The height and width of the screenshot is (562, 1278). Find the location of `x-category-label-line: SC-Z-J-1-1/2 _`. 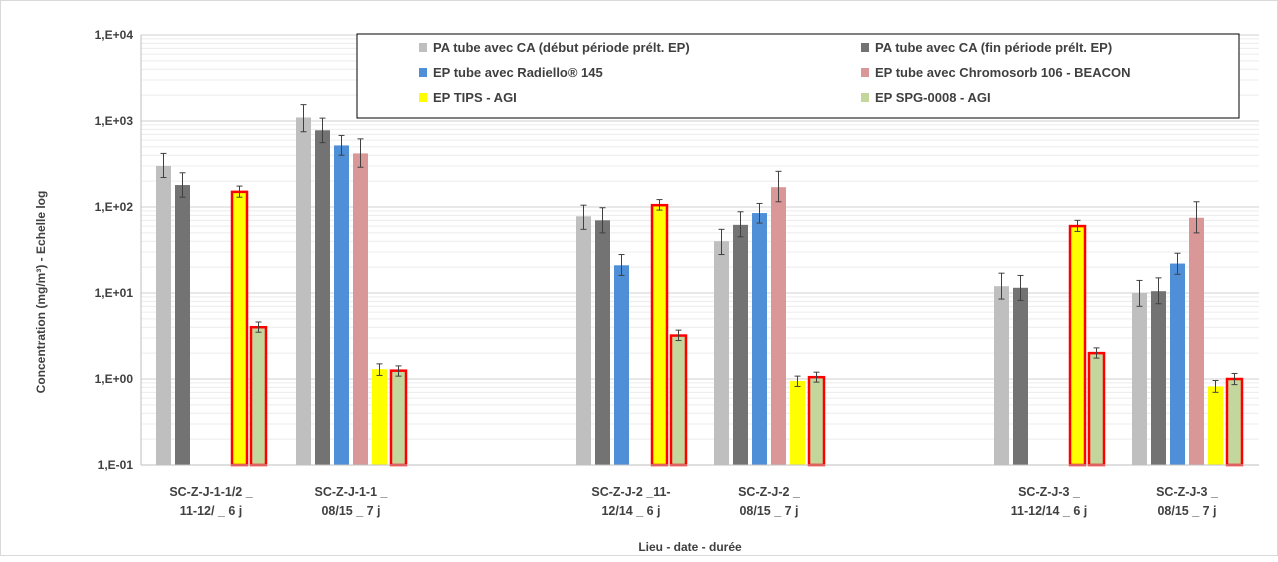

x-category-label-line: SC-Z-J-1-1/2 _ is located at coordinates (211, 492).